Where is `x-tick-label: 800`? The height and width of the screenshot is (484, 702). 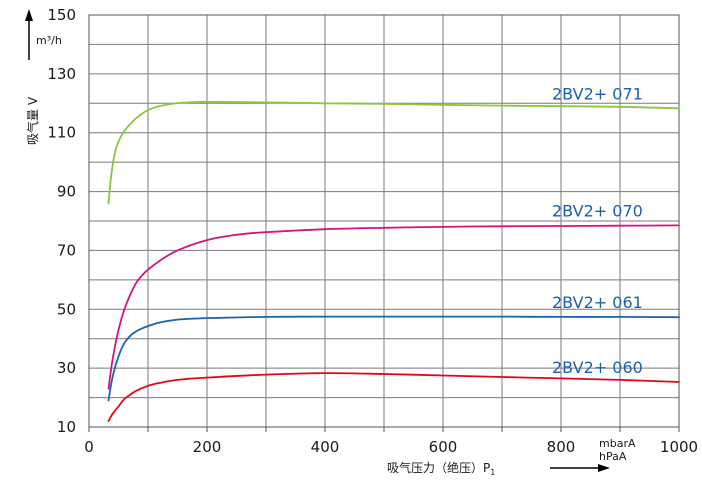
x-tick-label: 800 is located at coordinates (561, 447).